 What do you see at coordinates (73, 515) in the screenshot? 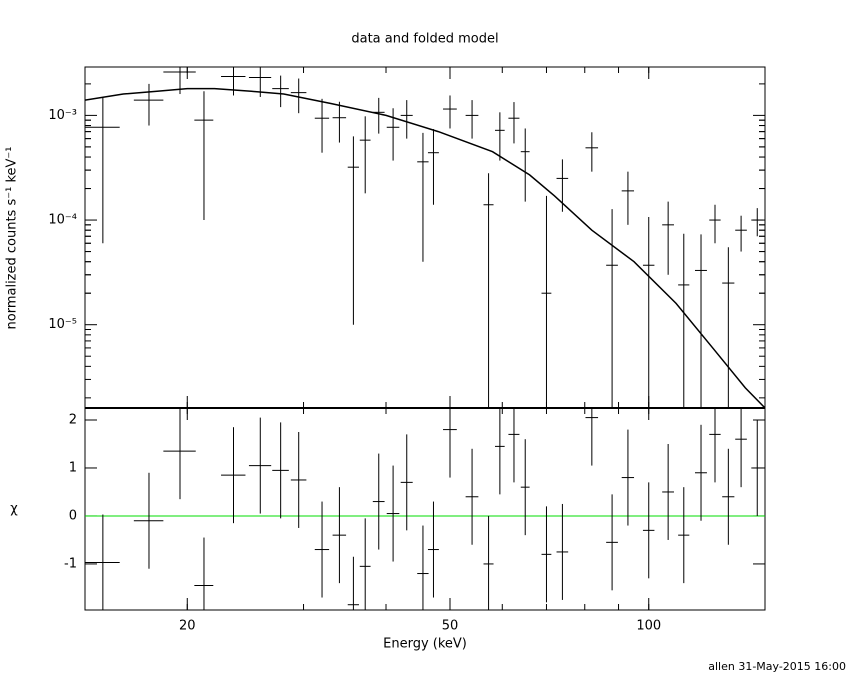
I see `y-tick-label: 0` at bounding box center [73, 515].